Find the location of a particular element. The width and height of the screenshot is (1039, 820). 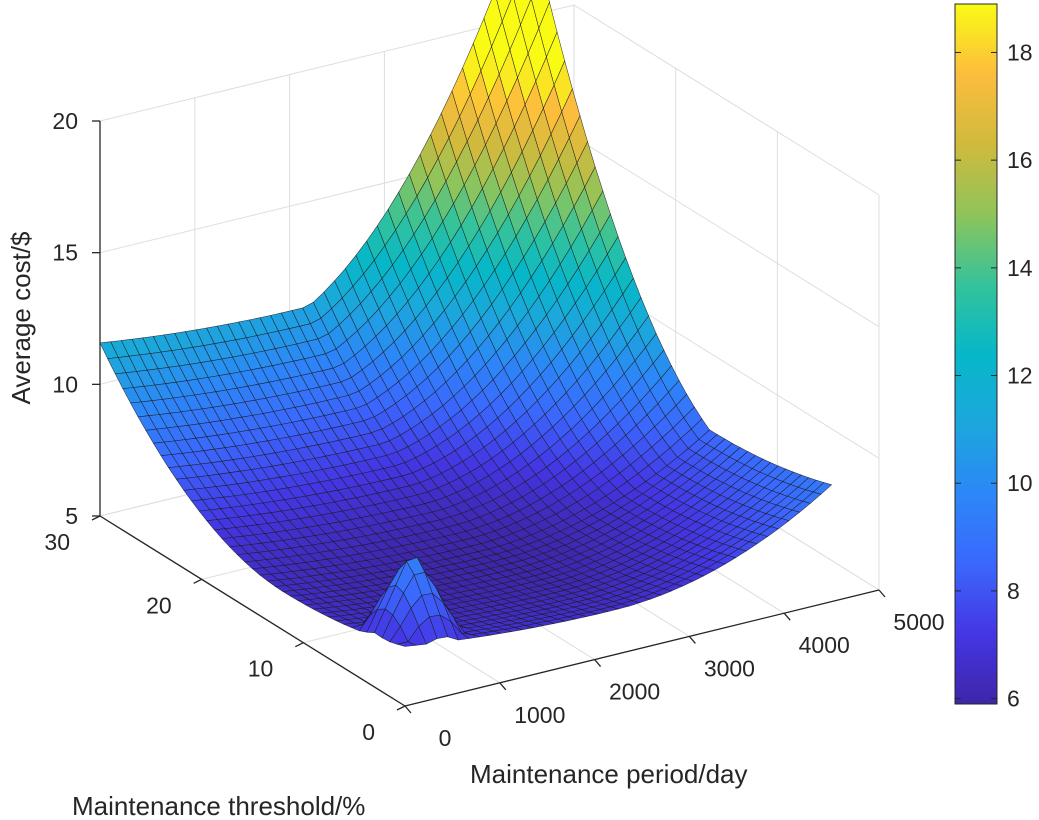

z-tick-label: 10 is located at coordinates (65, 384).